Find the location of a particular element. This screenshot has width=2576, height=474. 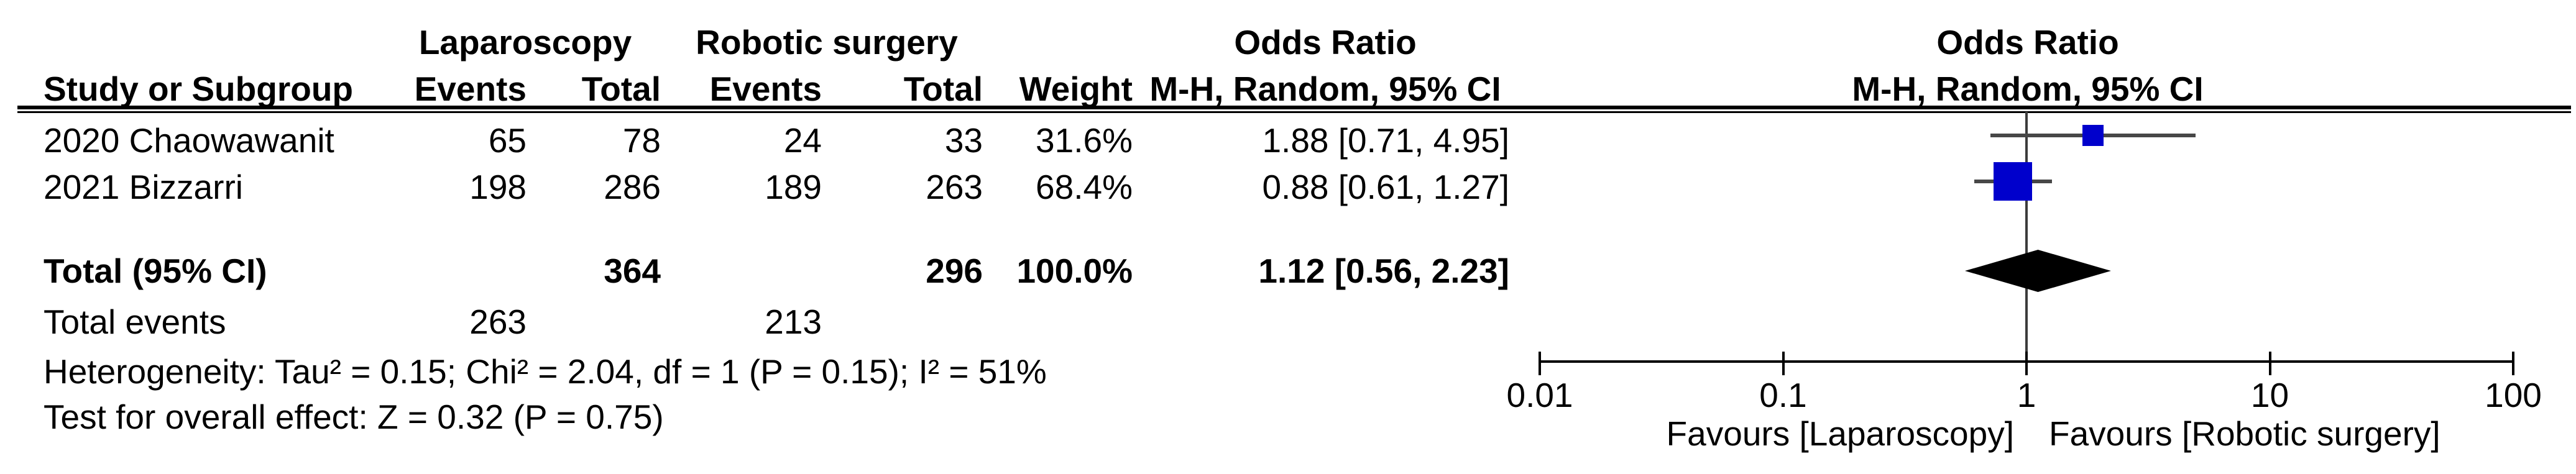

total-laparoscopy: 286 is located at coordinates (632, 187).